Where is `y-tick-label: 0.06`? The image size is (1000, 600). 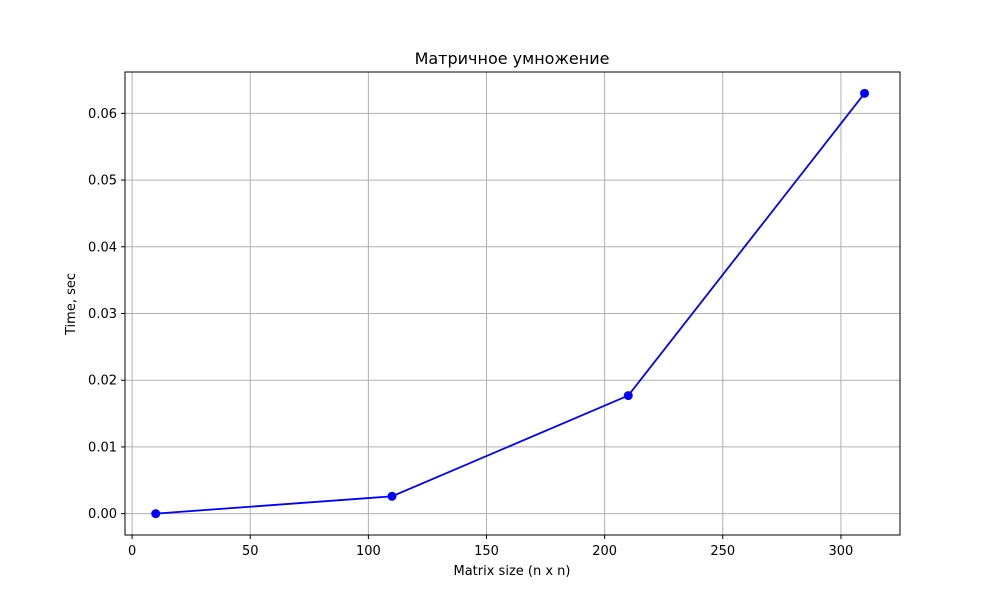 y-tick-label: 0.06 is located at coordinates (102, 114).